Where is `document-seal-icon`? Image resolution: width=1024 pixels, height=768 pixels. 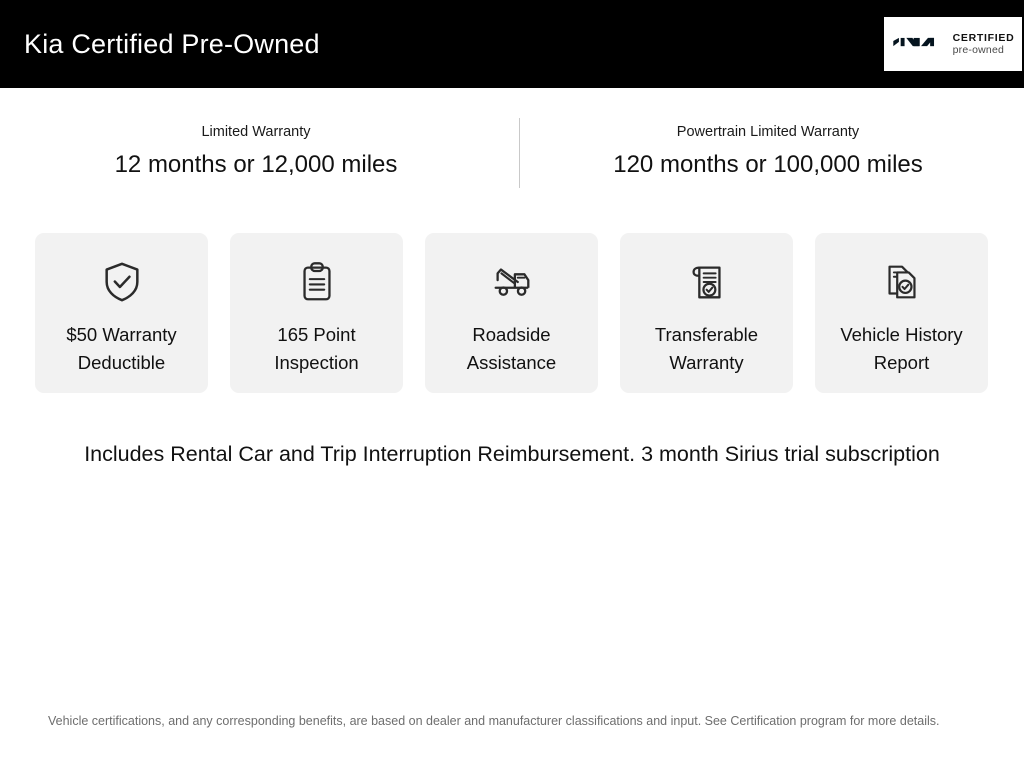 document-seal-icon is located at coordinates (706, 282).